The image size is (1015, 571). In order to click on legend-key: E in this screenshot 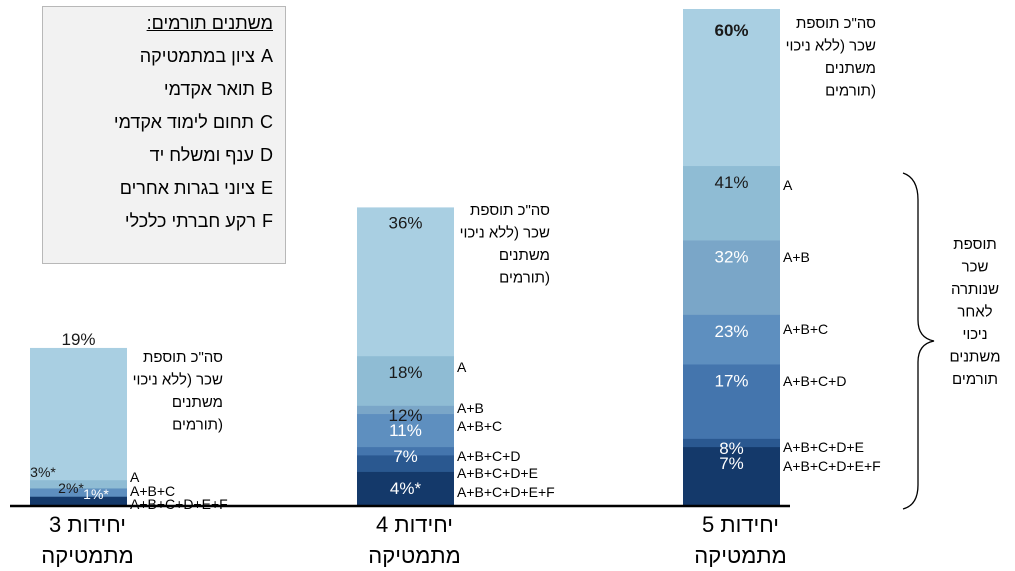, I will do `click(266, 188)`.